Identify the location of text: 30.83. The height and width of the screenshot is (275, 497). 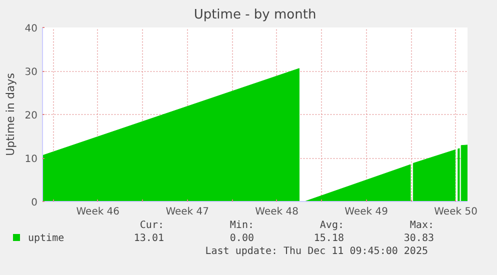
(418, 239).